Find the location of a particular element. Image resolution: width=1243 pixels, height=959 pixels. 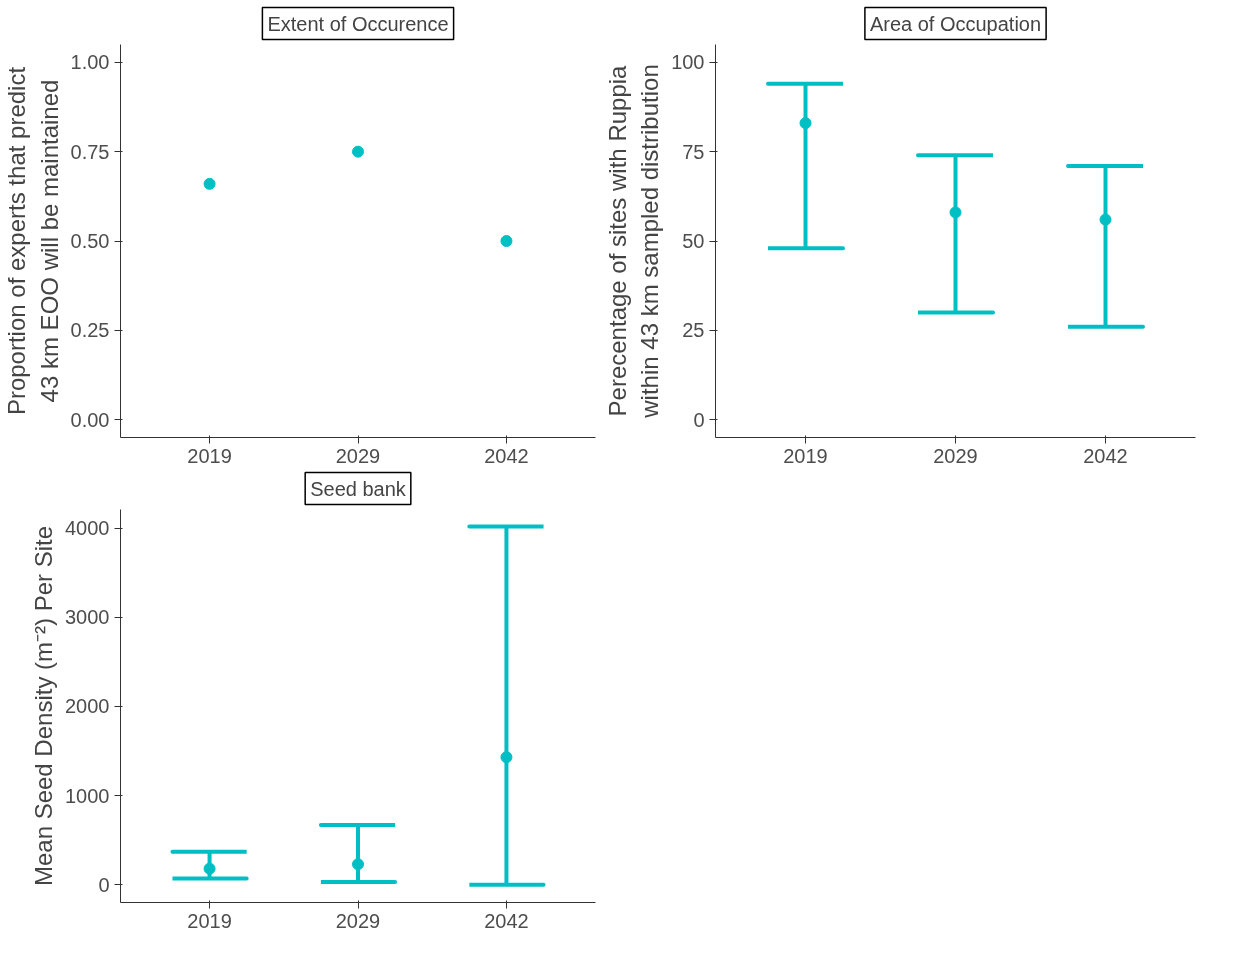

y-axis-title: Proportion of experts that predict 43 km EOO will be maintained is located at coordinates (33, 241).